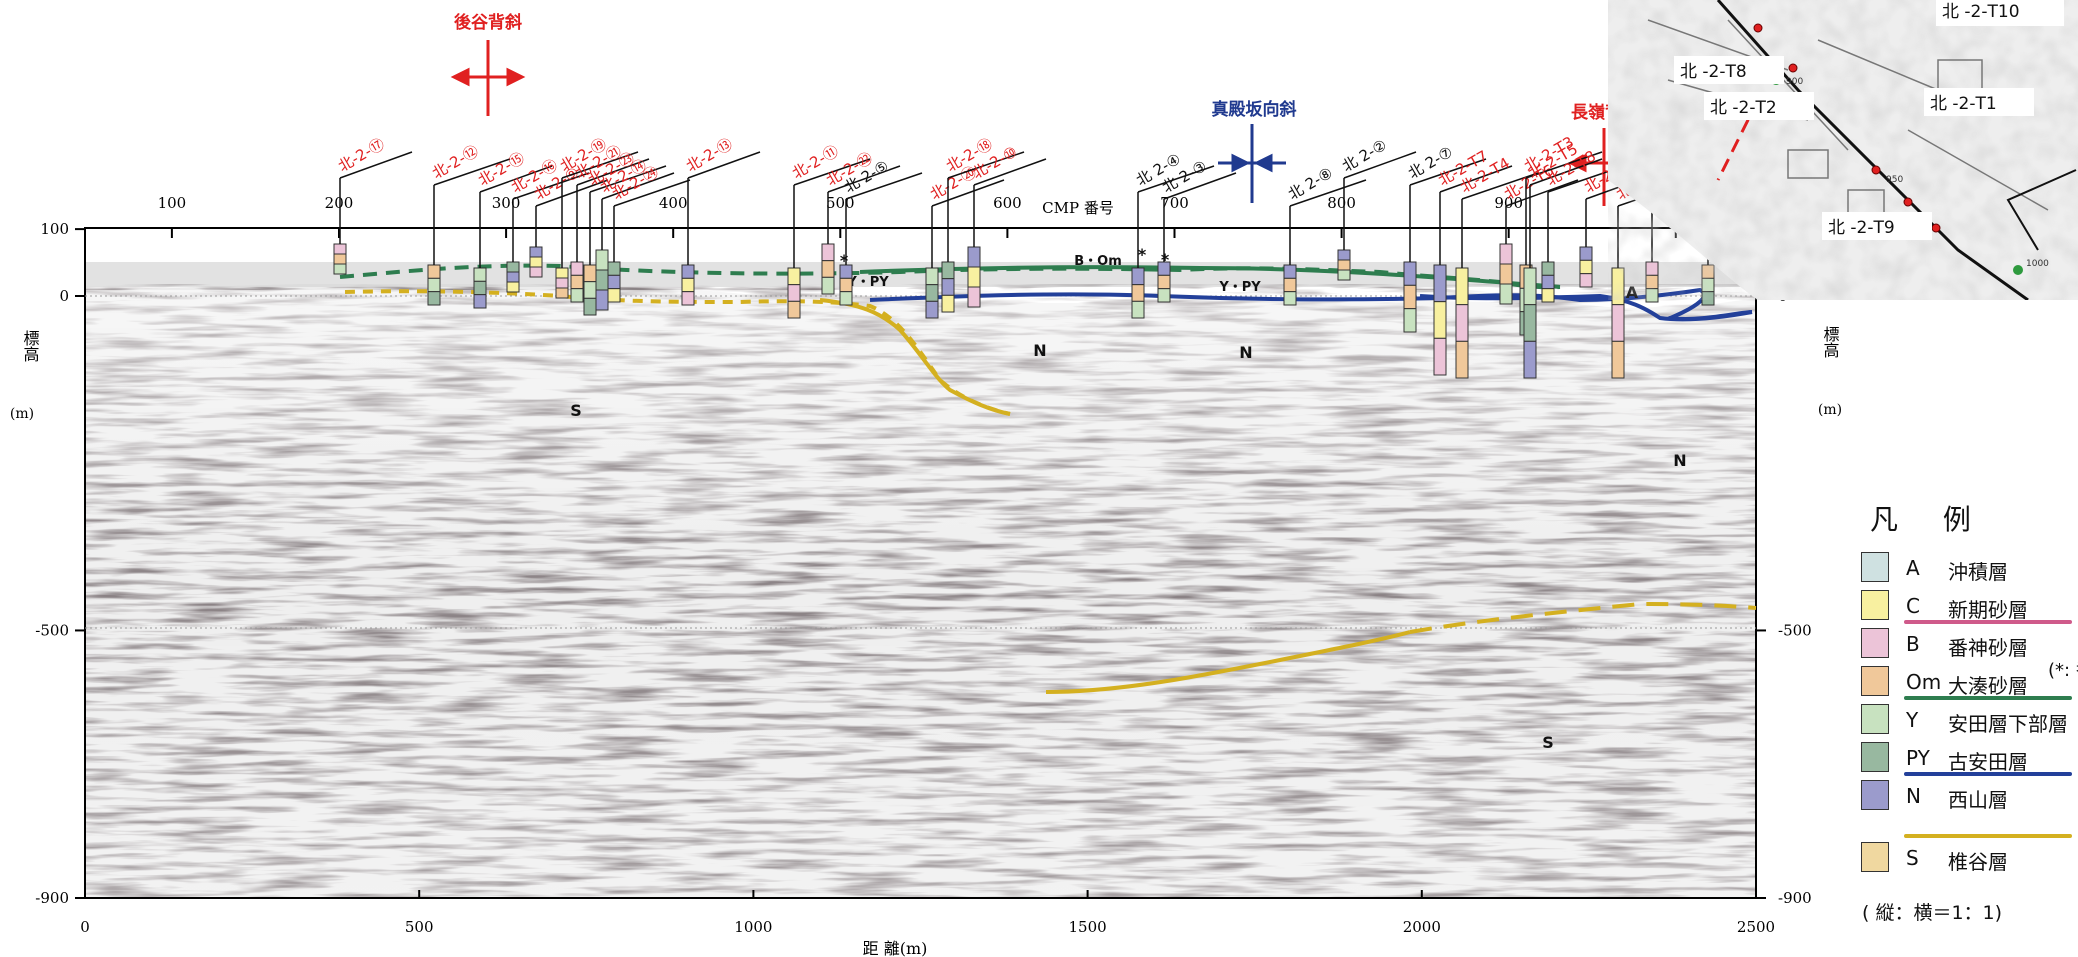 Image resolution: width=2078 pixels, height=957 pixels. What do you see at coordinates (1924, 682) in the screenshot?
I see `legend-code: Om` at bounding box center [1924, 682].